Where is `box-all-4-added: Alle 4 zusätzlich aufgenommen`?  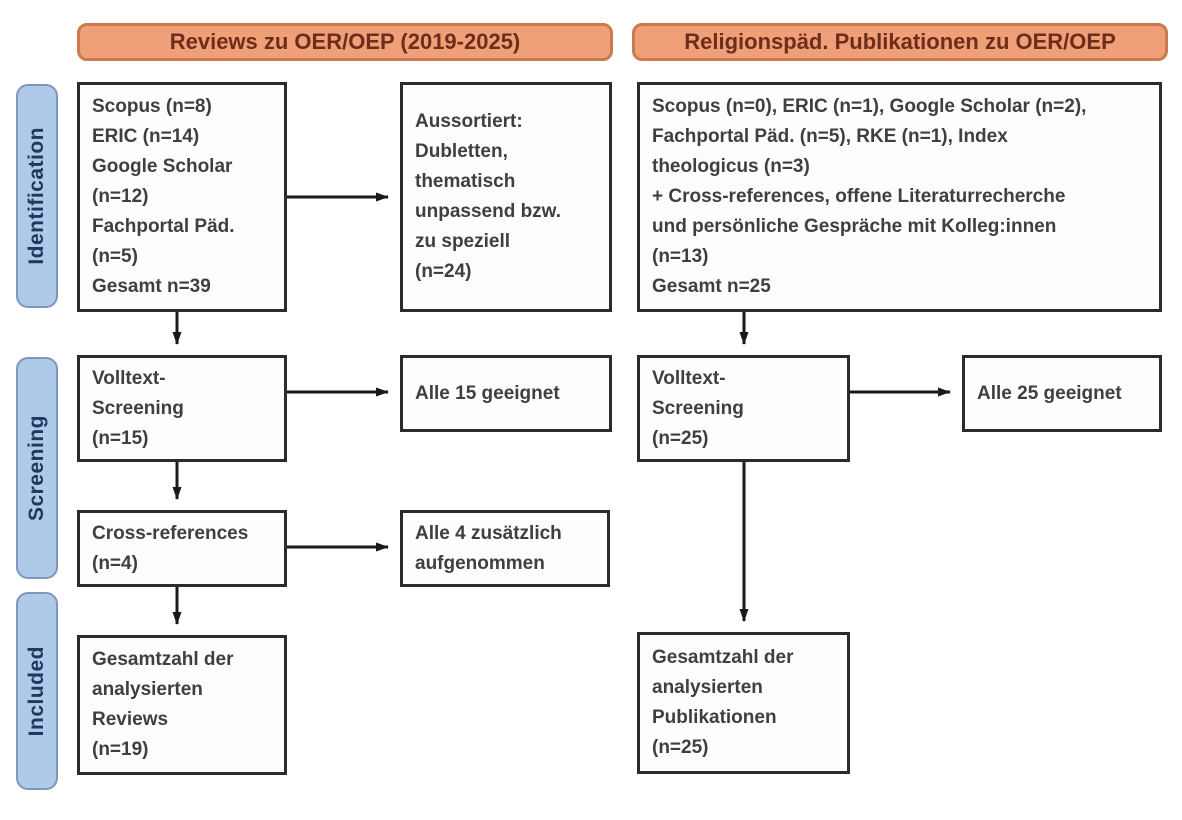 box-all-4-added: Alle 4 zusätzlich aufgenommen is located at coordinates (505, 548).